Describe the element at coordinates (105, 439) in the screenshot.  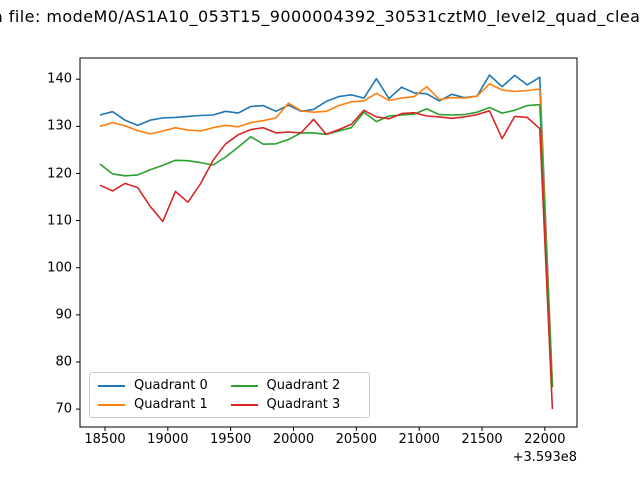
I see `x-tick-label: 18500` at that location.